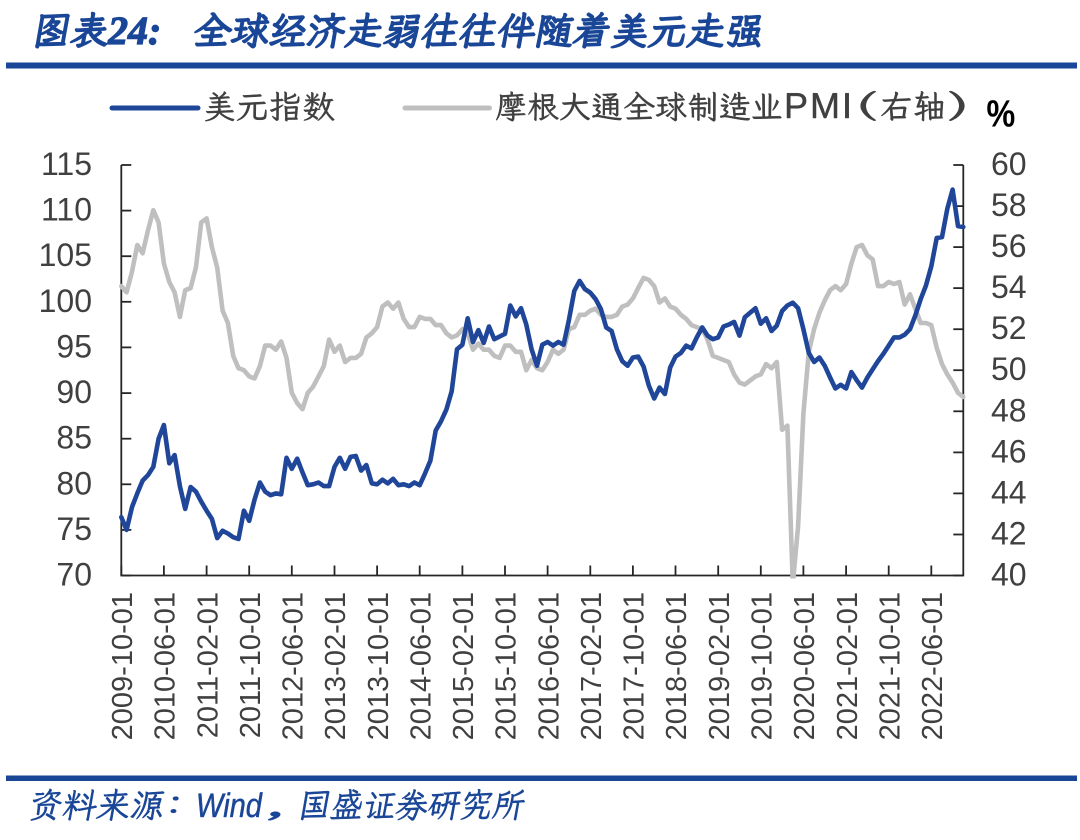 The width and height of the screenshot is (1080, 840). I want to click on svg-text: 46, so click(1009, 451).